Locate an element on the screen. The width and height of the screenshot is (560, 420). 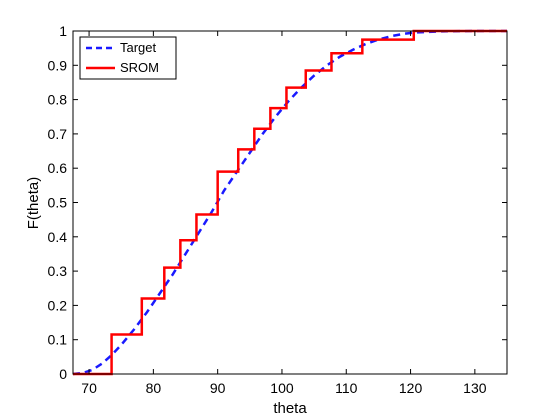
legend-label-target: Target is located at coordinates (138, 47).